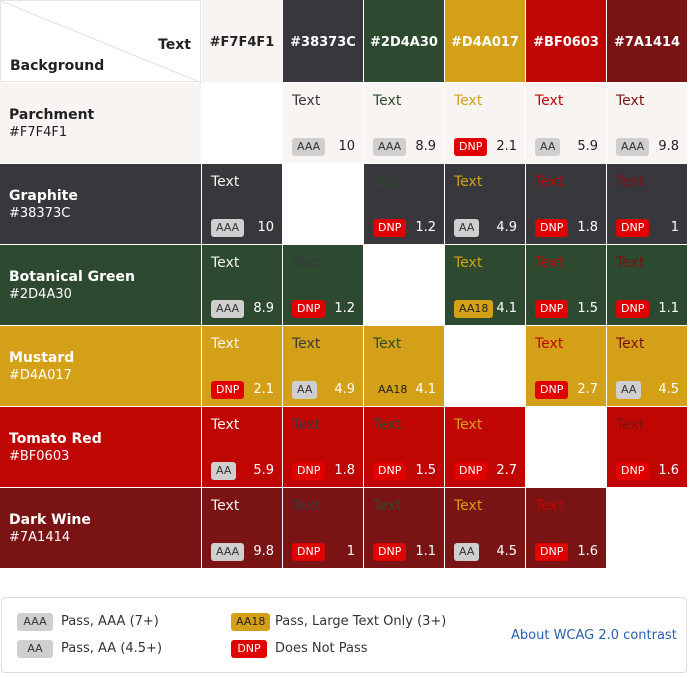 This screenshot has width=691, height=678. What do you see at coordinates (100, 528) in the screenshot?
I see `row-header: Dark Wine #7A1414` at bounding box center [100, 528].